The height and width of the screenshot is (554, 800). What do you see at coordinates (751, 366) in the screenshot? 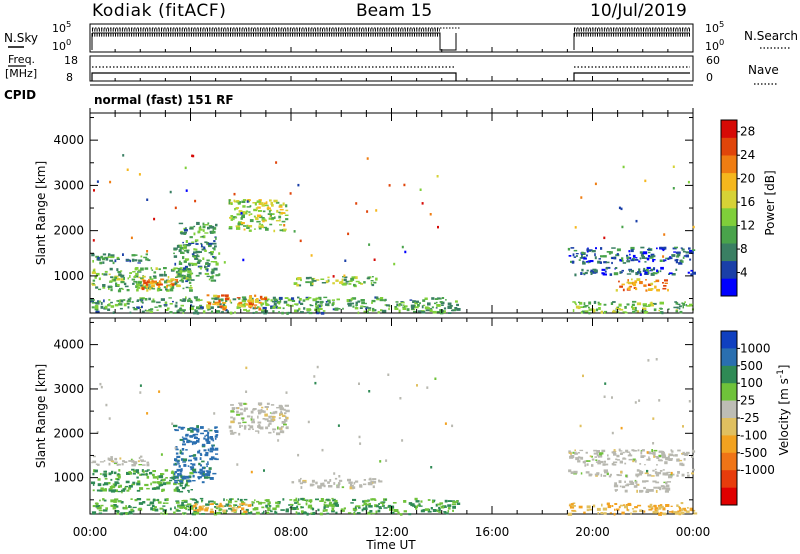
I see `velocity-colorbar-tick-label: 500` at bounding box center [751, 366].